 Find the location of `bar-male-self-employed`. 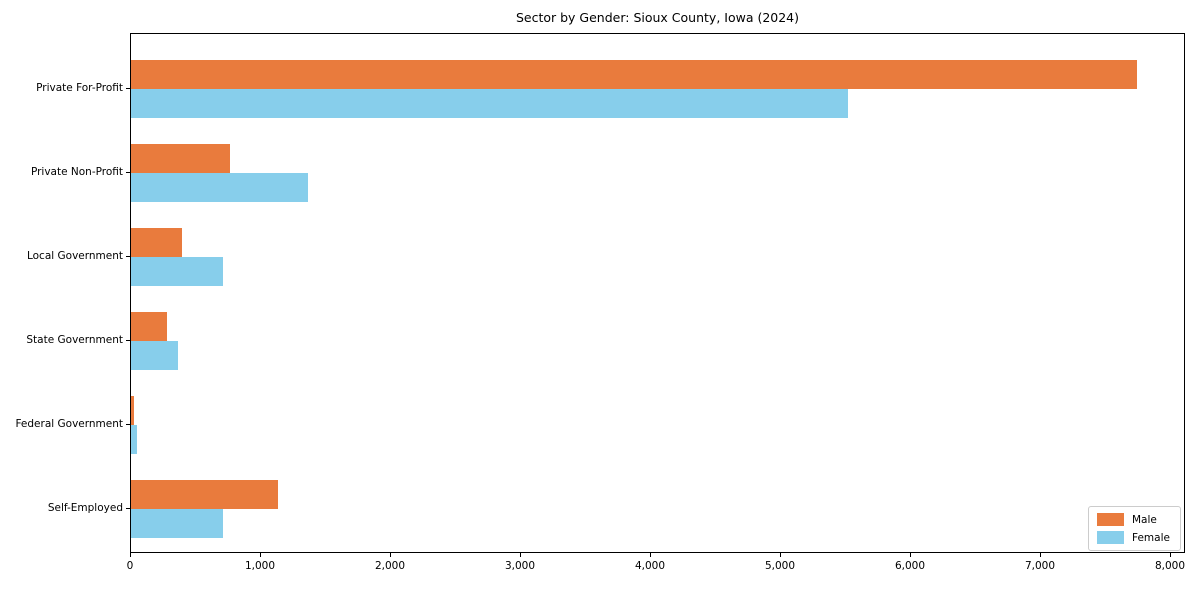

bar-male-self-employed is located at coordinates (204, 495).